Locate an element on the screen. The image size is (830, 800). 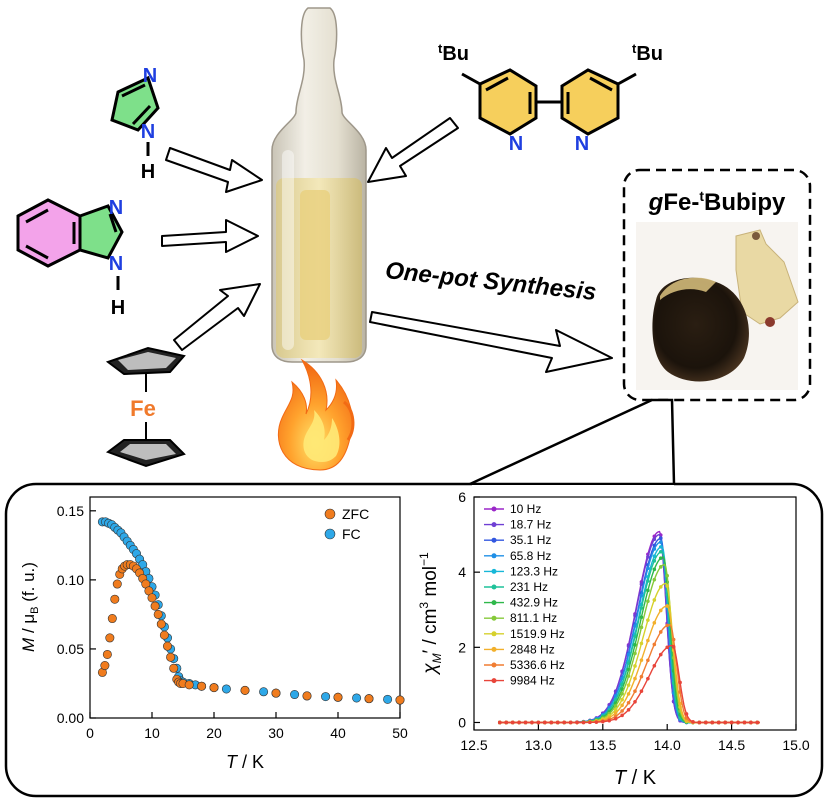
chart2-legend-label: 231 Hz is located at coordinates (529, 587).